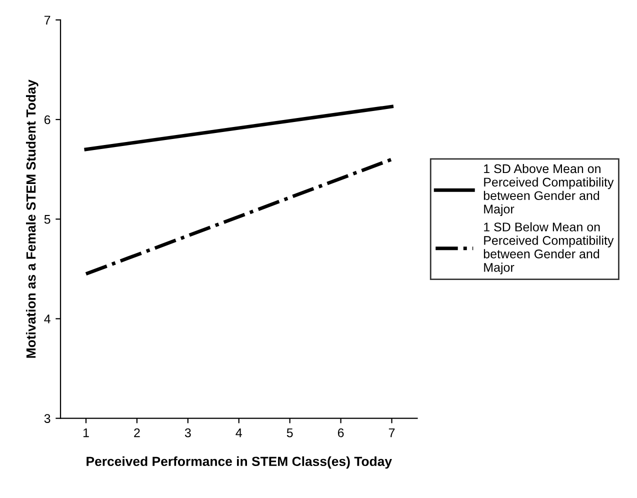 The height and width of the screenshot is (498, 637). Describe the element at coordinates (47, 319) in the screenshot. I see `y-tick-label: 4` at that location.